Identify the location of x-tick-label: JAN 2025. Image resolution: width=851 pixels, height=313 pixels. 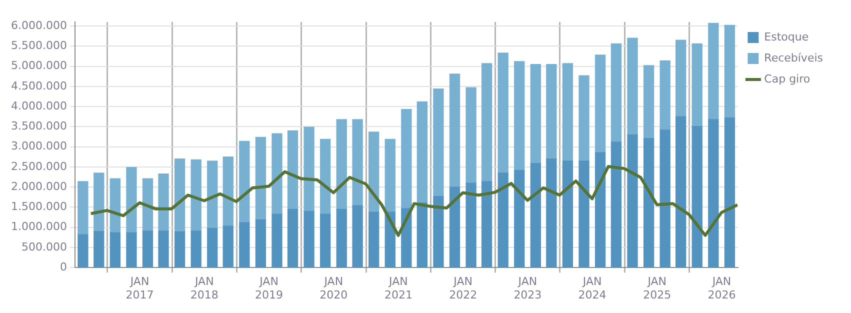
(657, 288).